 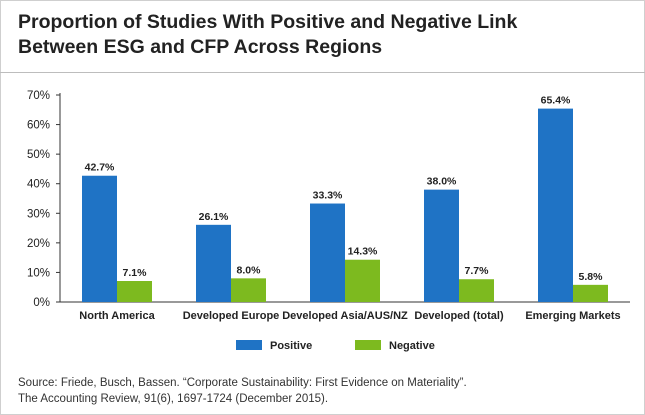 I want to click on legend-swatch-positive, so click(x=249, y=345).